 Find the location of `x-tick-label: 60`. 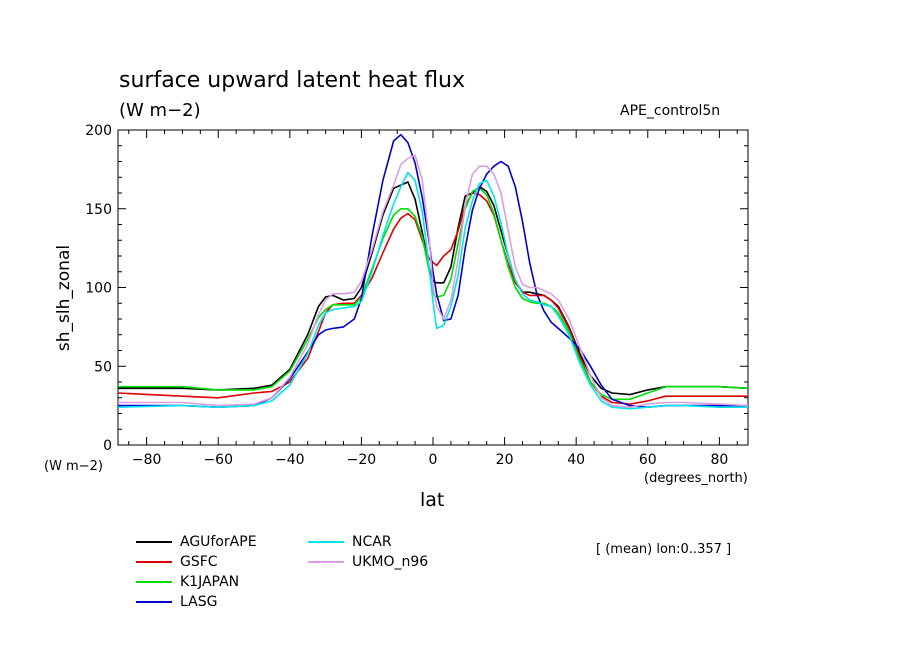

x-tick-label: 60 is located at coordinates (648, 460).